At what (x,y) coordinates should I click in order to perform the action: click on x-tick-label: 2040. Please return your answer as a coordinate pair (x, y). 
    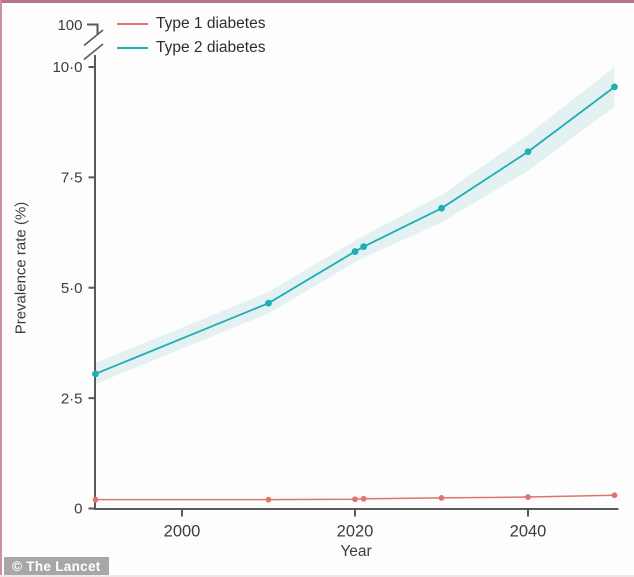
    Looking at the image, I should click on (528, 532).